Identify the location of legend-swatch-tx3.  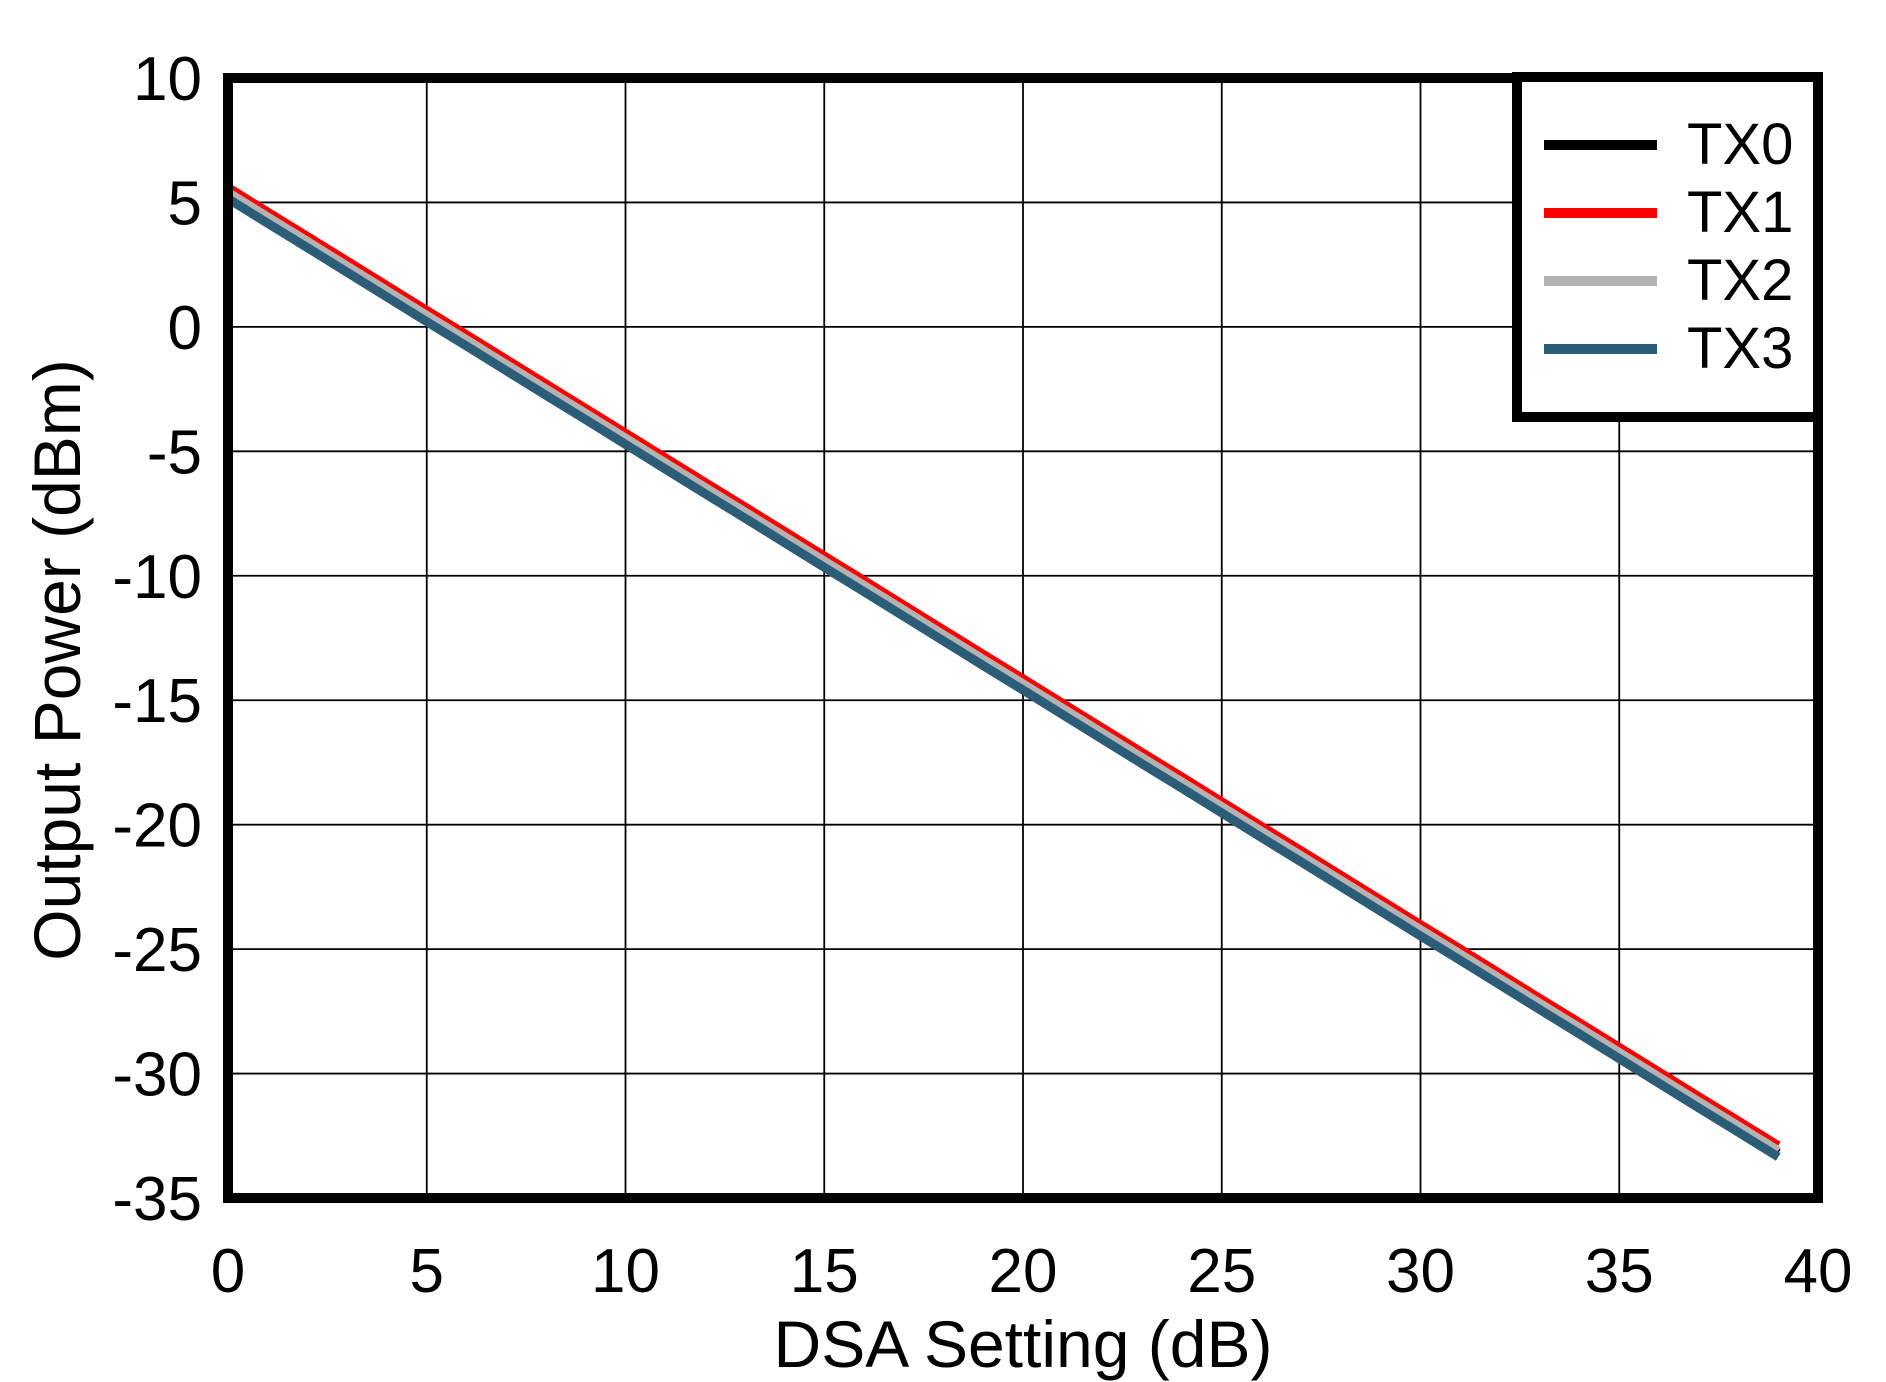
(1600, 349).